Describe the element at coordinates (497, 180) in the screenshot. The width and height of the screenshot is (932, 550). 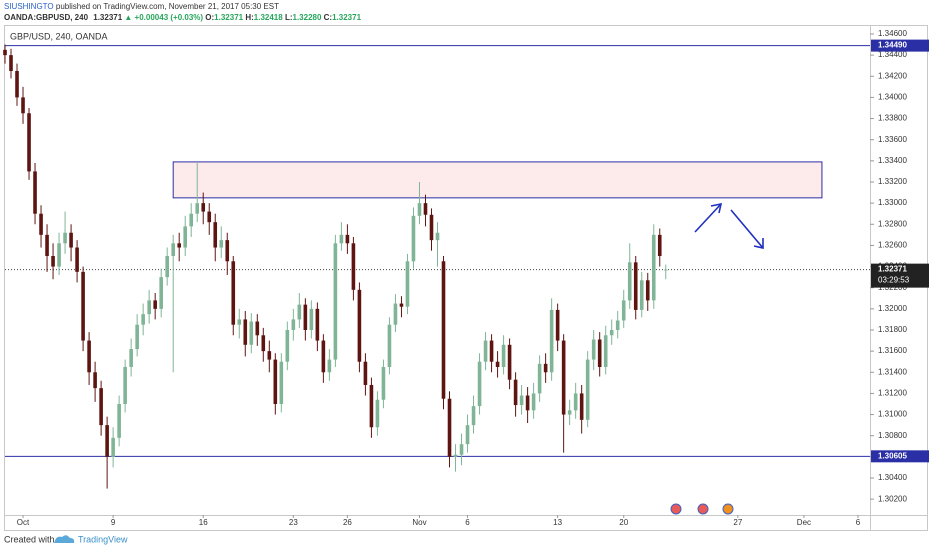
I see `resistance-zone` at that location.